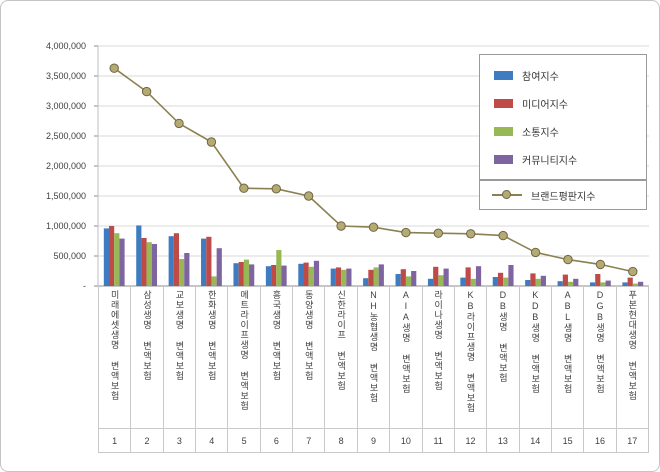  Describe the element at coordinates (84, 285) in the screenshot. I see `y-tick-label: -` at that location.